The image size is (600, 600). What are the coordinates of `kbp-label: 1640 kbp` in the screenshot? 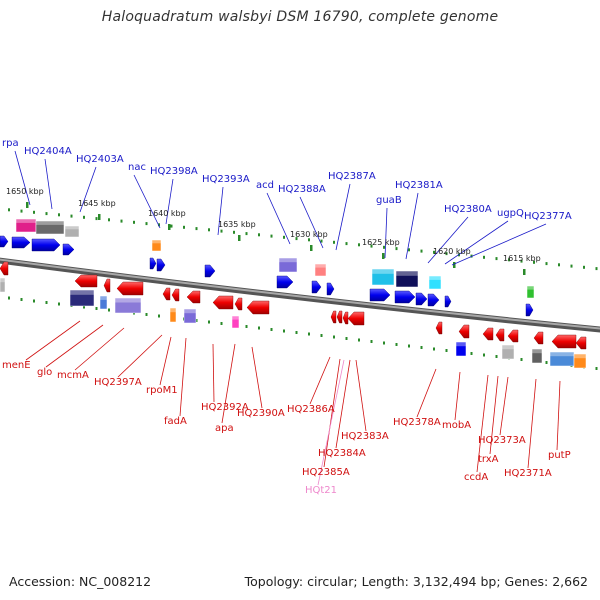 It's located at (167, 213).